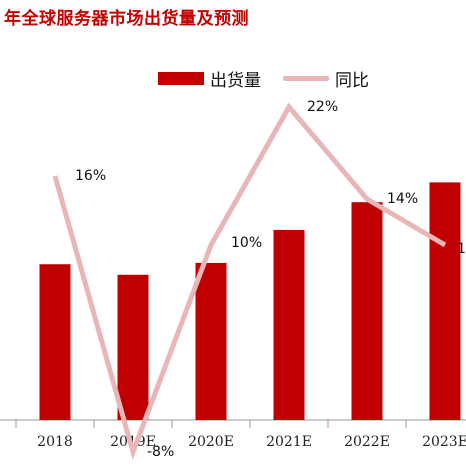 The height and width of the screenshot is (466, 466). Describe the element at coordinates (306, 78) in the screenshot. I see `legend-swatch-line` at that location.